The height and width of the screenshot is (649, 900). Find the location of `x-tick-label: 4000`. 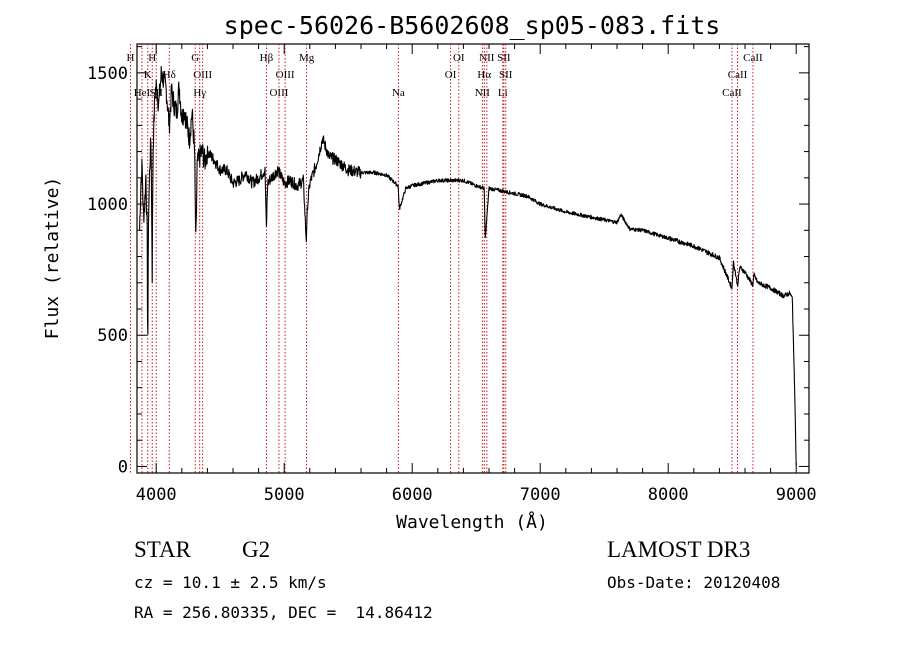

x-tick-label: 4000 is located at coordinates (156, 495).